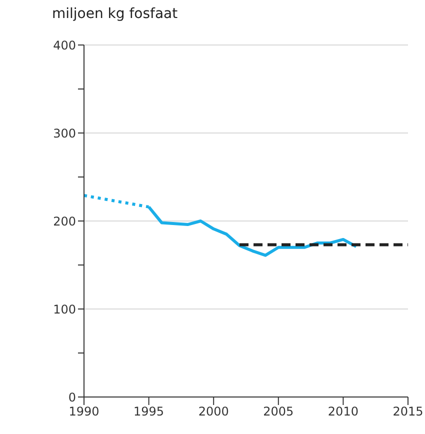 This screenshot has height=434, width=425. What do you see at coordinates (64, 309) in the screenshot?
I see `y-tick-label: 100` at bounding box center [64, 309].